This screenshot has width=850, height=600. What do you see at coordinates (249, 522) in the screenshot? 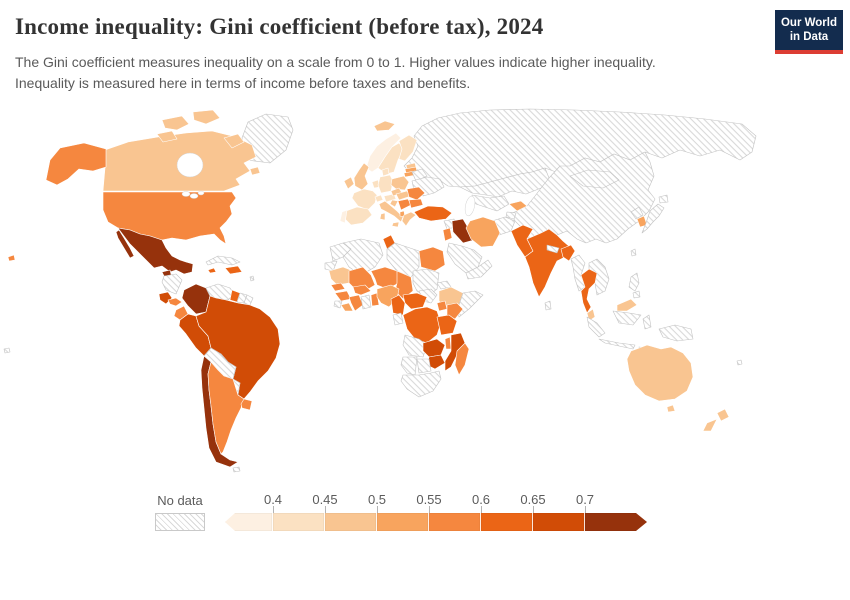
I see `legend-bin-<0.4` at bounding box center [249, 522].